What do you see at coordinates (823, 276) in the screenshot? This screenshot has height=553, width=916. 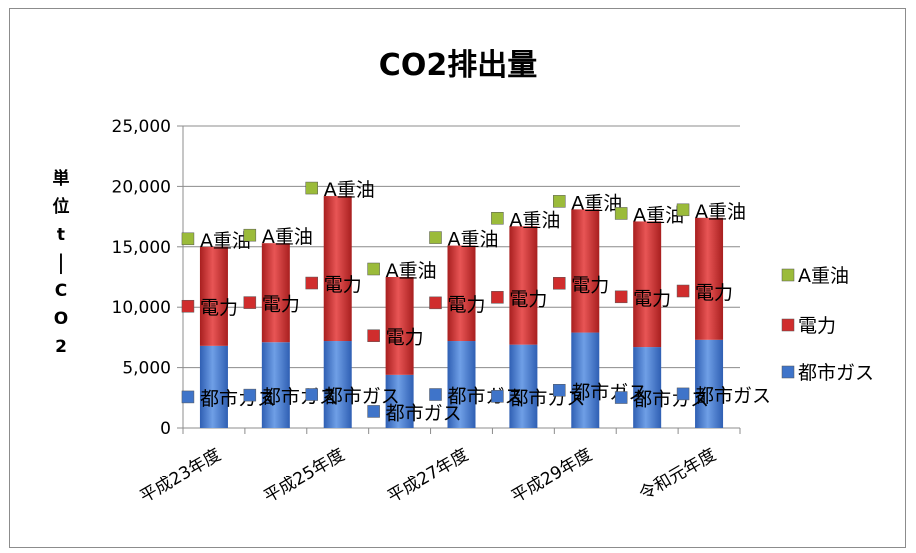 I see `legend-label: A重油` at bounding box center [823, 276].